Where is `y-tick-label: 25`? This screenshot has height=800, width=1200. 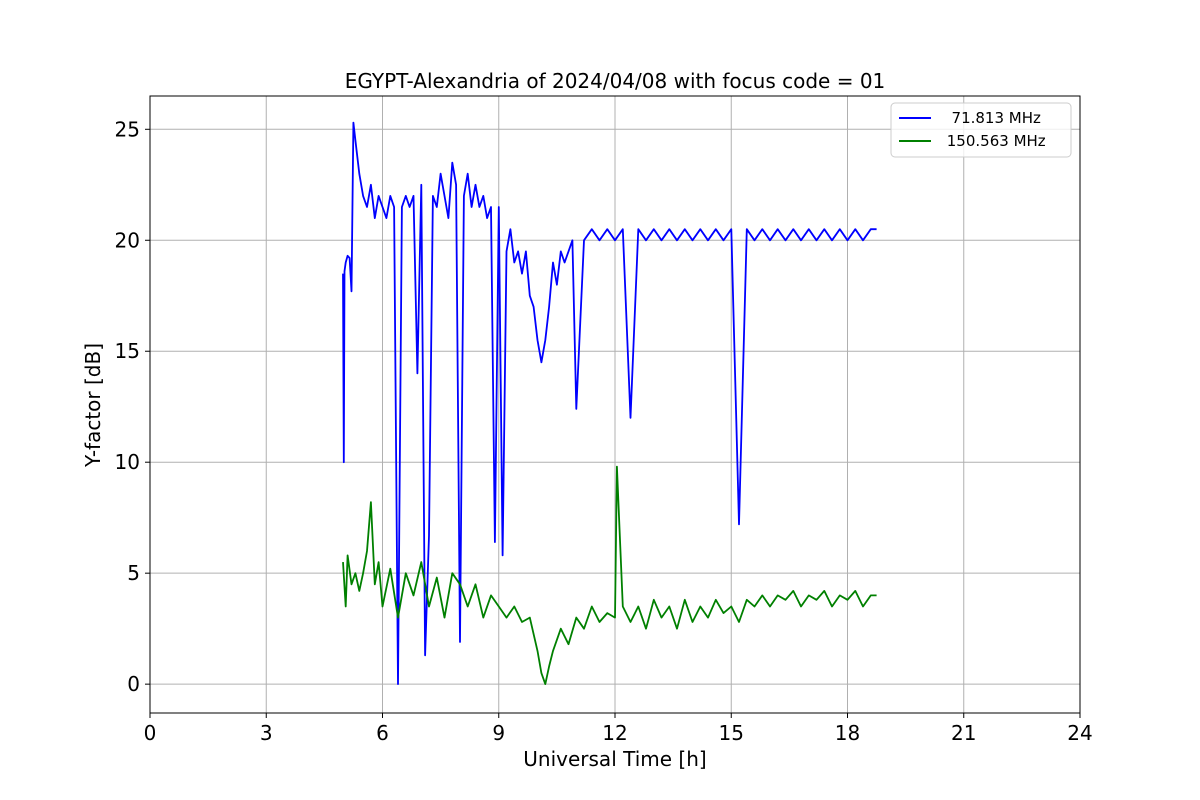
y-tick-label: 25 is located at coordinates (127, 129).